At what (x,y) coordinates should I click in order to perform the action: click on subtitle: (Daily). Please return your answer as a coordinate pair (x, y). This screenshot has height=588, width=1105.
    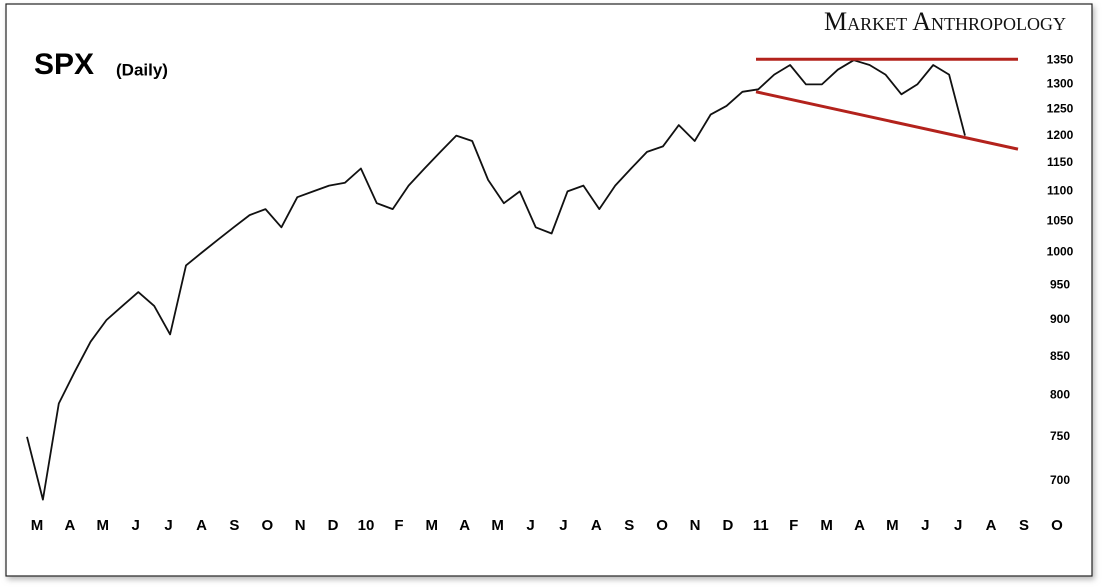
    Looking at the image, I should click on (142, 69).